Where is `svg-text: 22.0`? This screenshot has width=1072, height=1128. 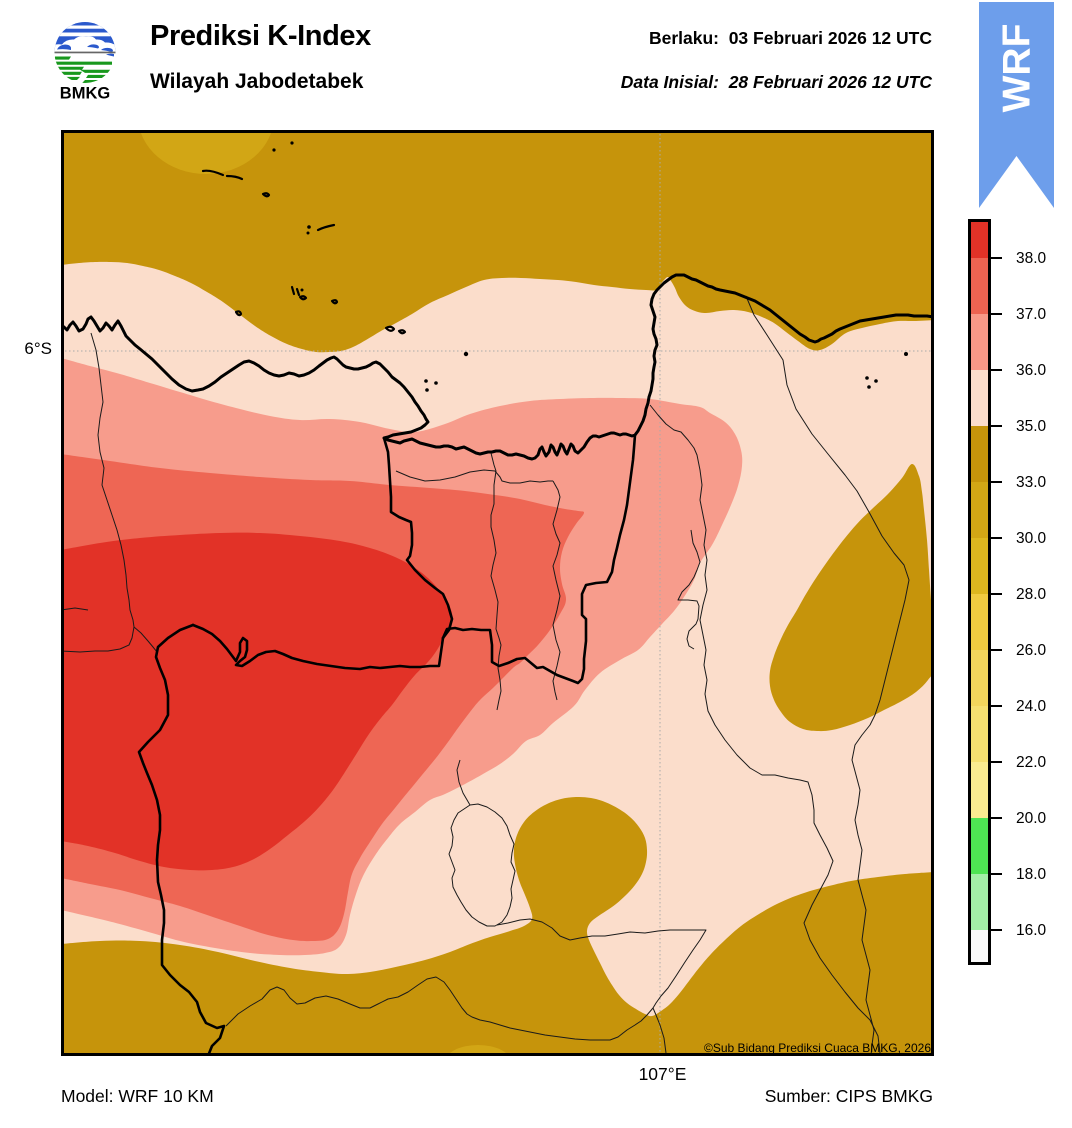
svg-text: 22.0 is located at coordinates (1031, 762).